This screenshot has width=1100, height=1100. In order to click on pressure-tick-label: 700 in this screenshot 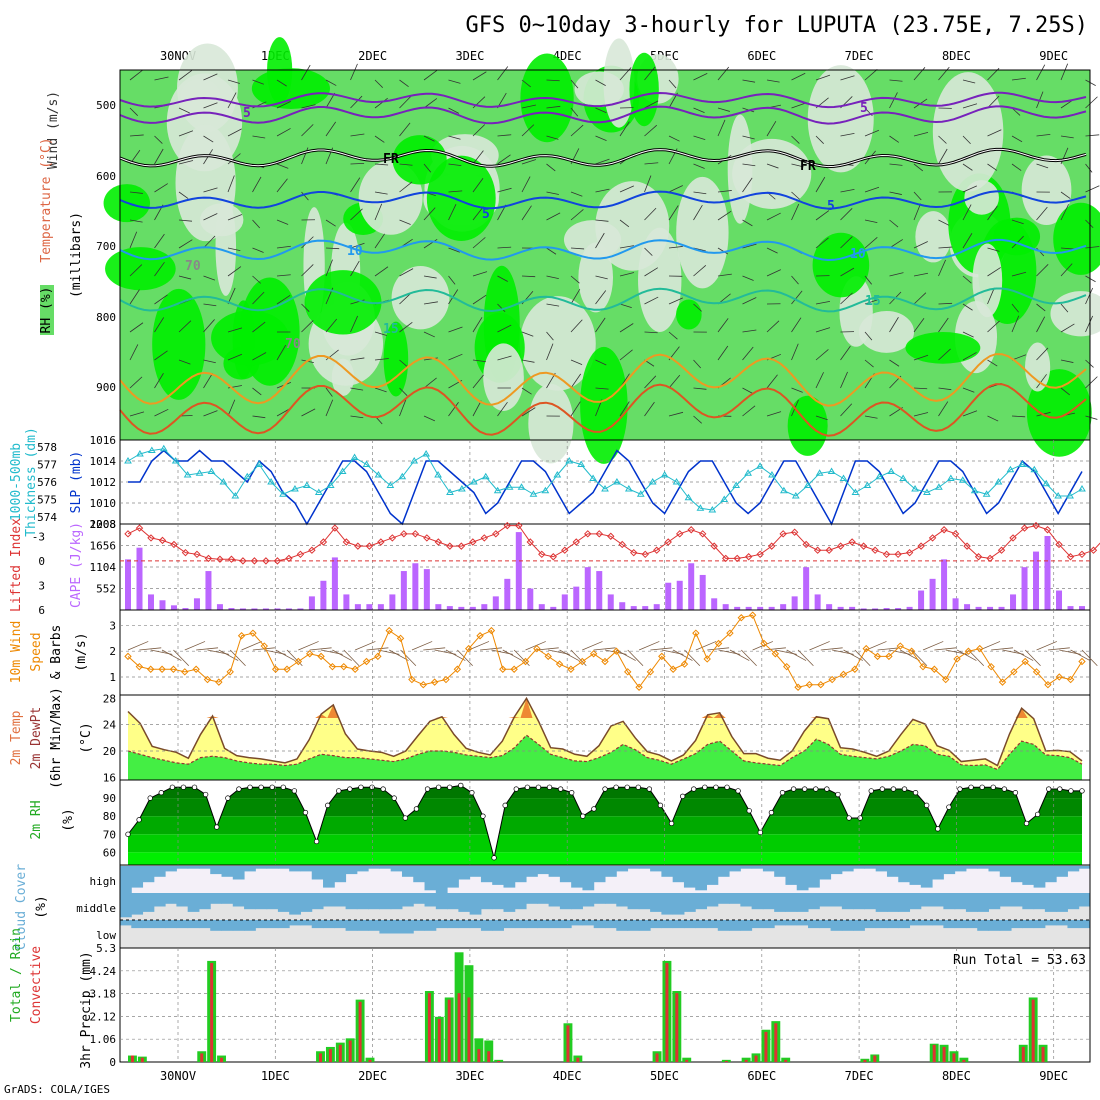, I will do `click(106, 246)`.